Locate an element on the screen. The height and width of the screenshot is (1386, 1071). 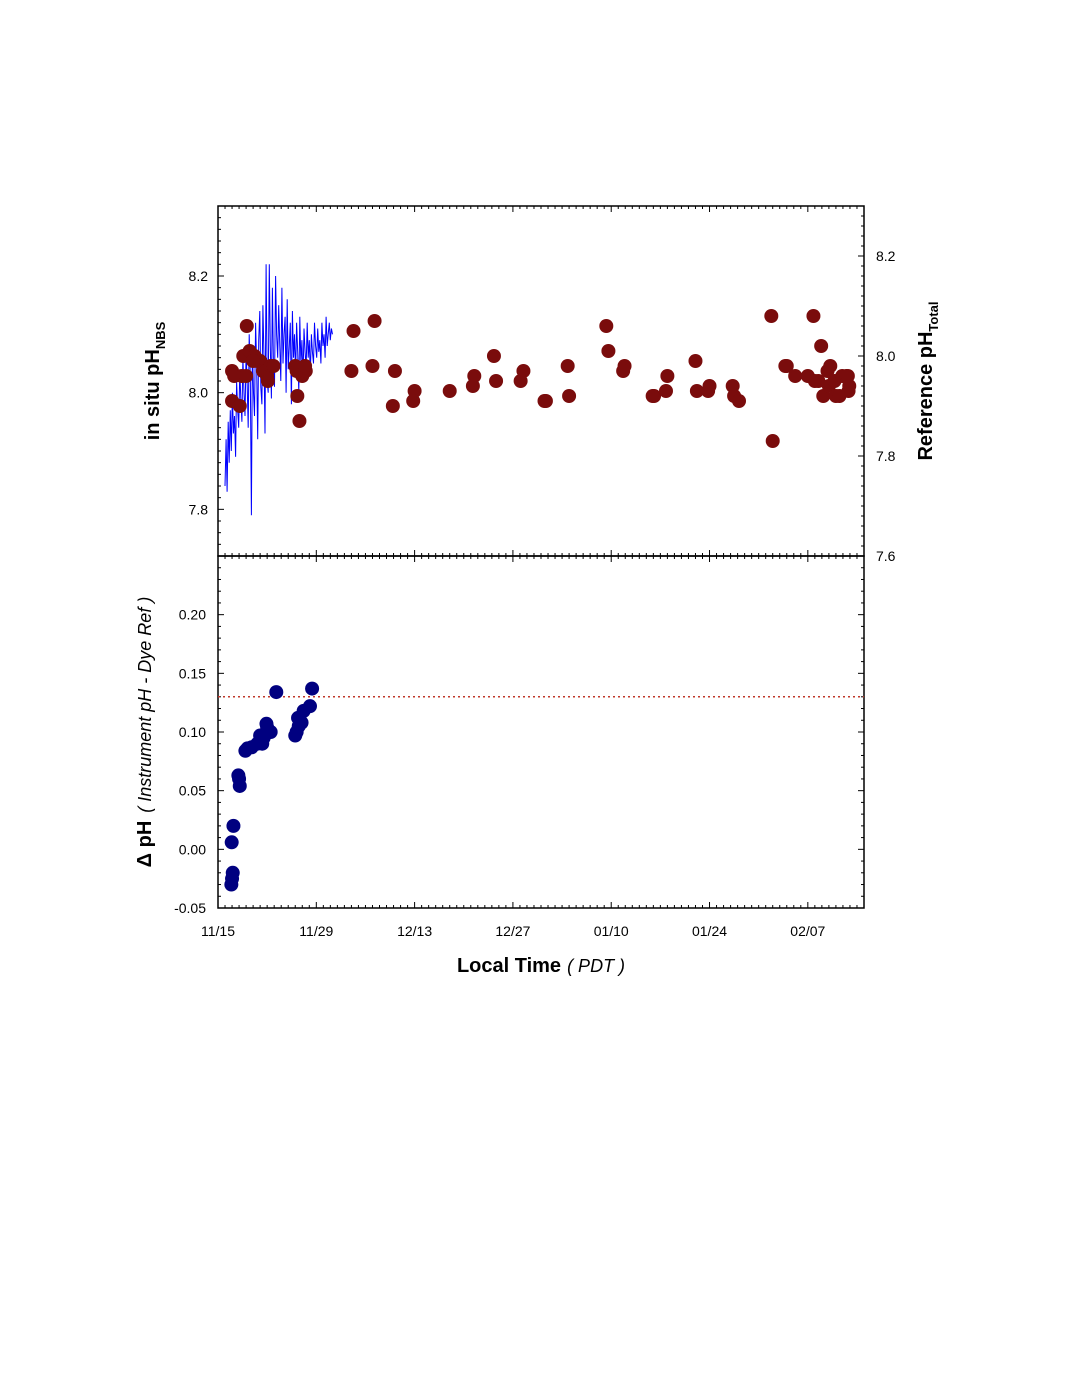
top-right-tick-label: 7.6 is located at coordinates (886, 556).